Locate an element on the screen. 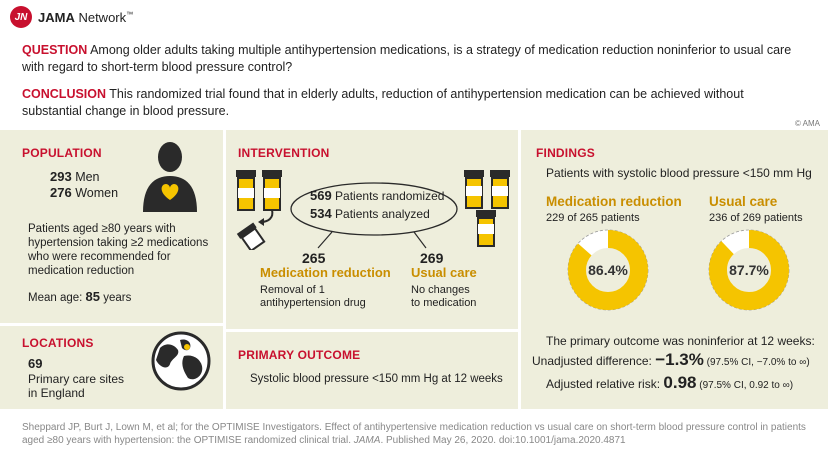 The width and height of the screenshot is (828, 460). unadjusted-label: Unadjusted difference: is located at coordinates (594, 361).